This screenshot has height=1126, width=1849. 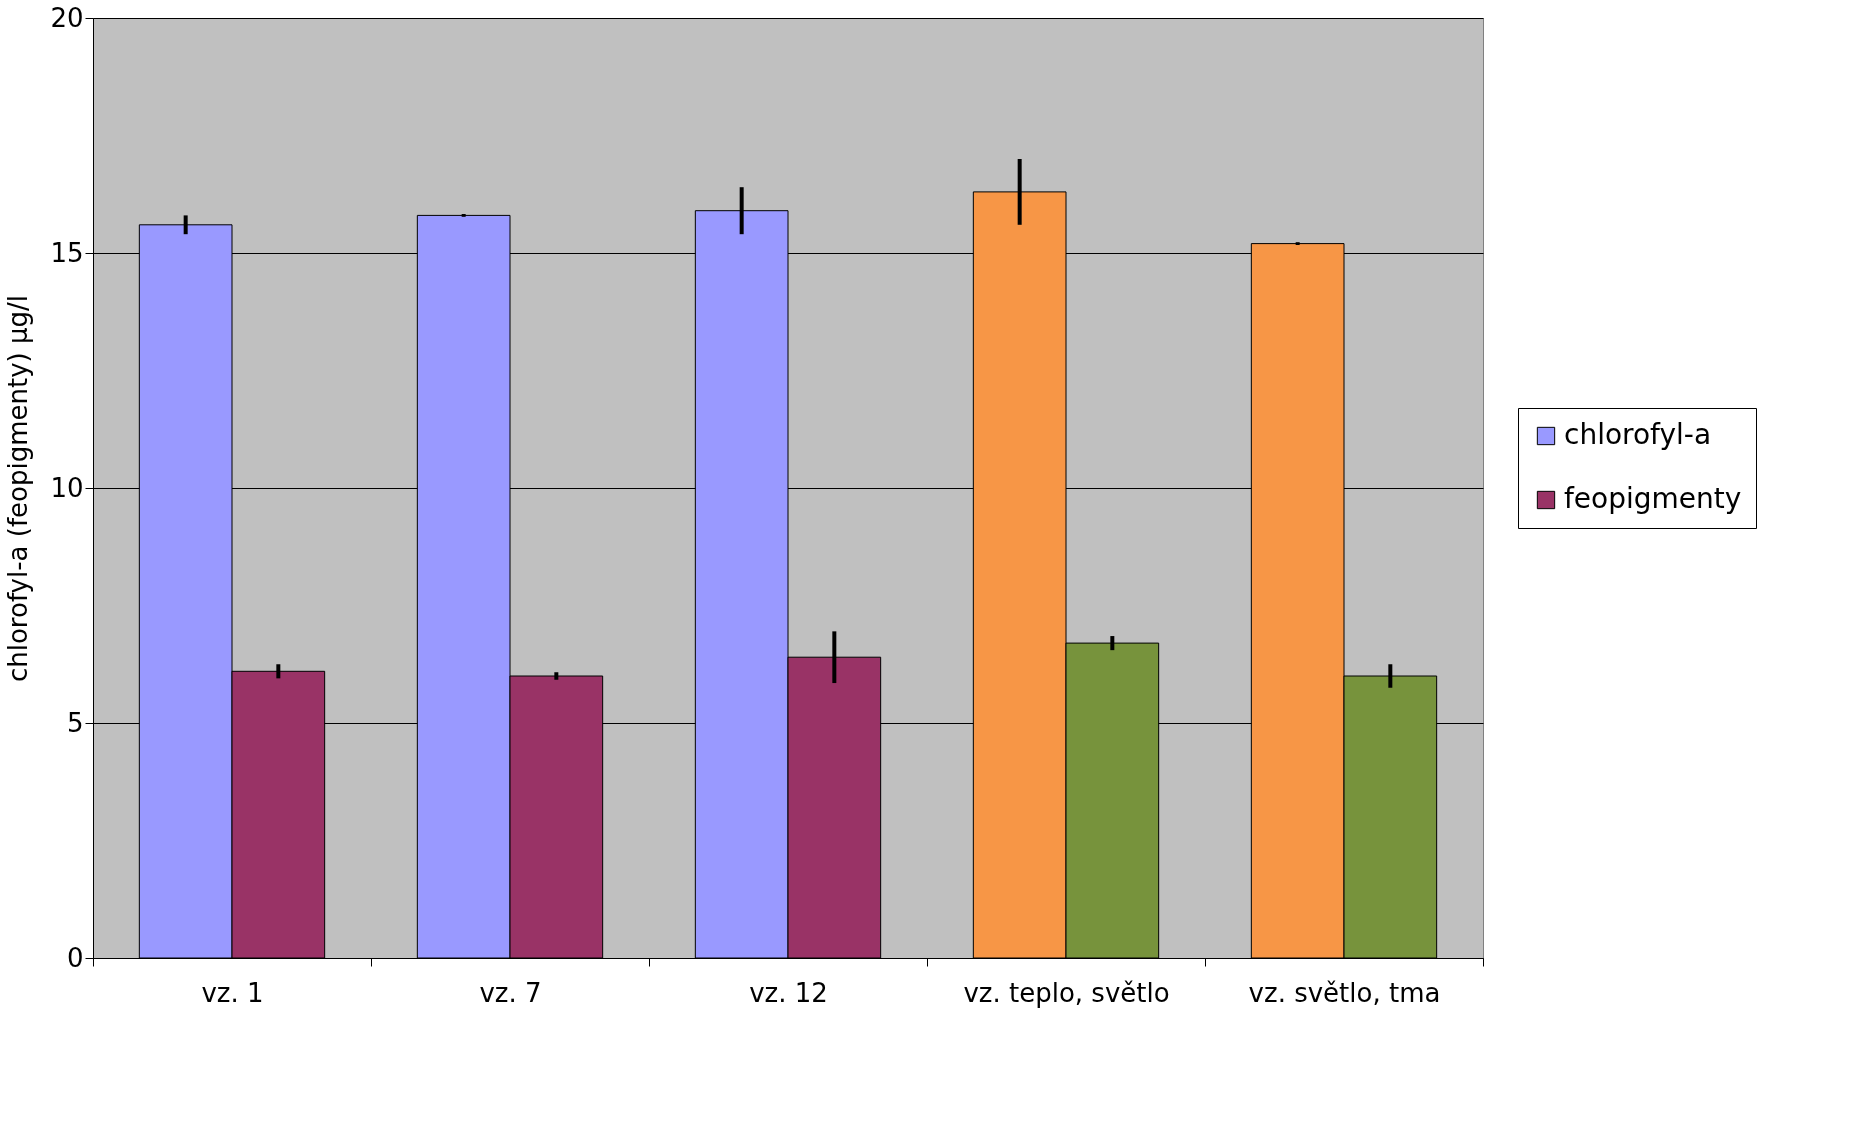 I want to click on x-tick-label: vz. teplo, světlo, so click(x=1066, y=992).